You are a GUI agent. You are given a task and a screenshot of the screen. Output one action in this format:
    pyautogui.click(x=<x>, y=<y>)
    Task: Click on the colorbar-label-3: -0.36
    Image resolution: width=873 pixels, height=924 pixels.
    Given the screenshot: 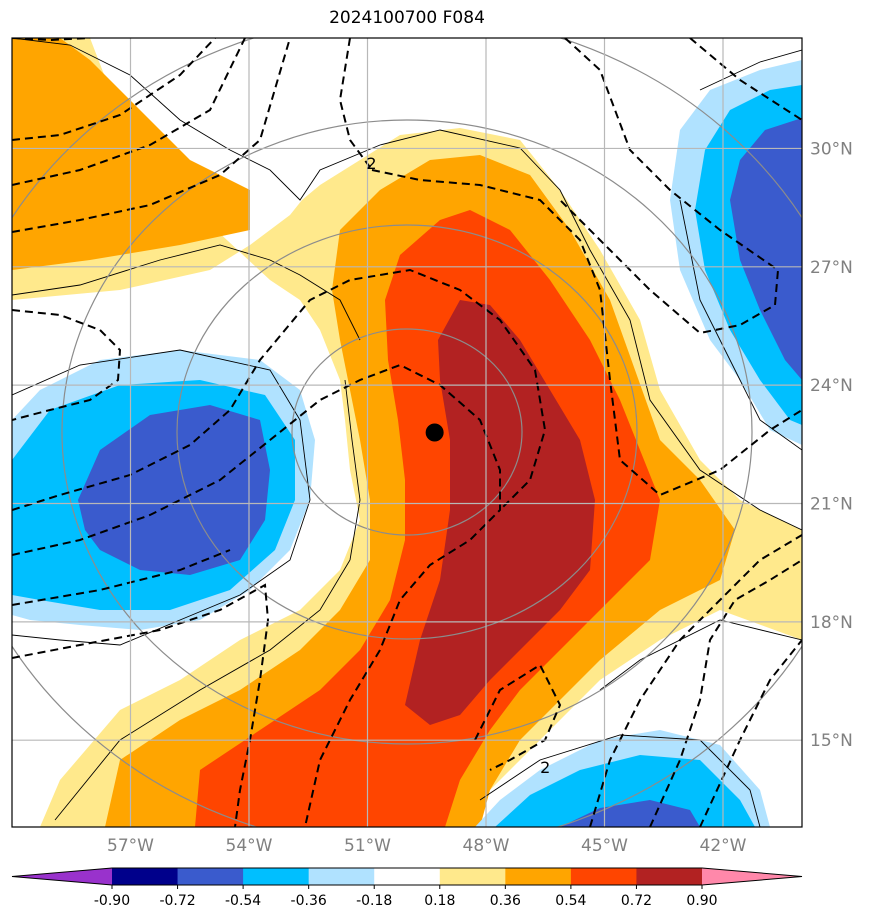 What is the action you would take?
    pyautogui.click(x=309, y=901)
    